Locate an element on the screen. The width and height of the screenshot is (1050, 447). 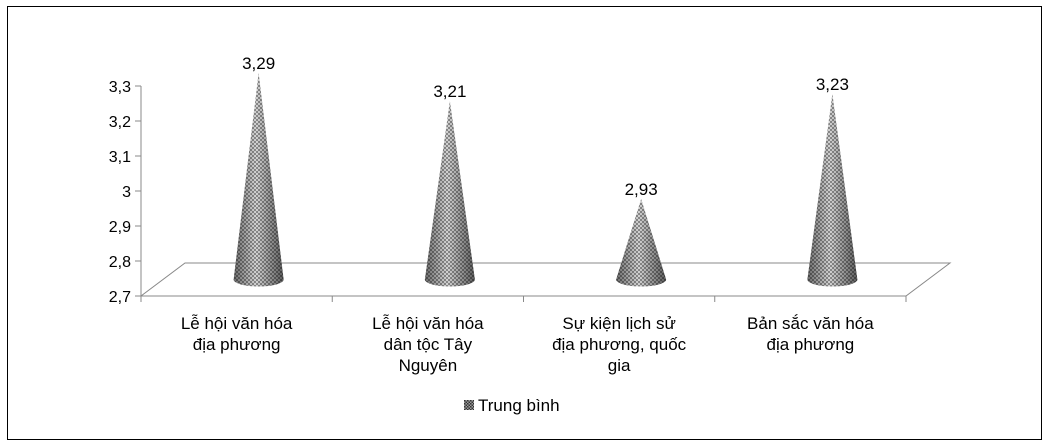
y-tick-label: 3,1 is located at coordinates (120, 157).